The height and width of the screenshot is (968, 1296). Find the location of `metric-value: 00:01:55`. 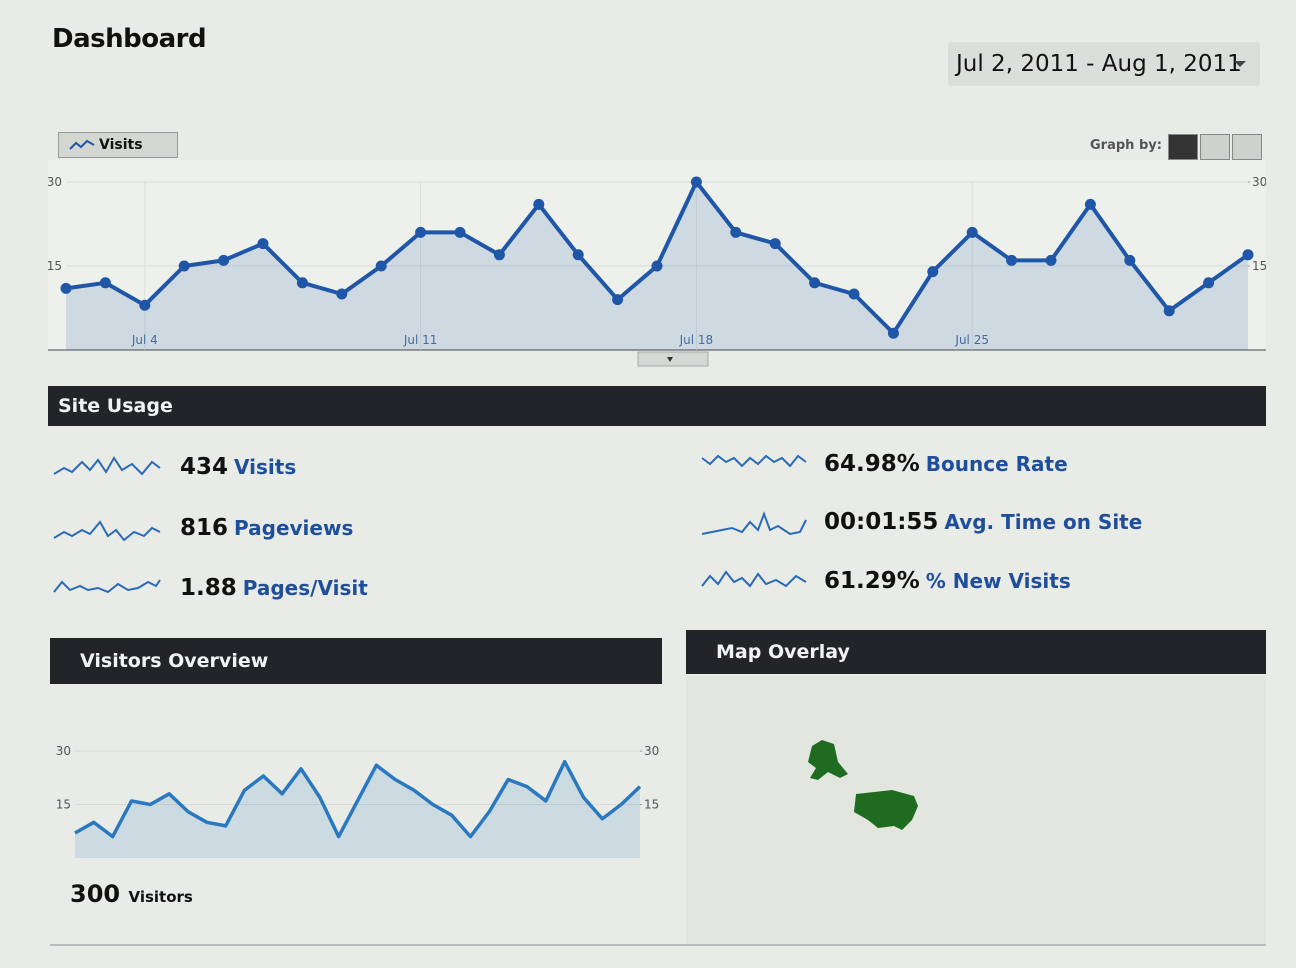

metric-value: 00:01:55 is located at coordinates (881, 522).